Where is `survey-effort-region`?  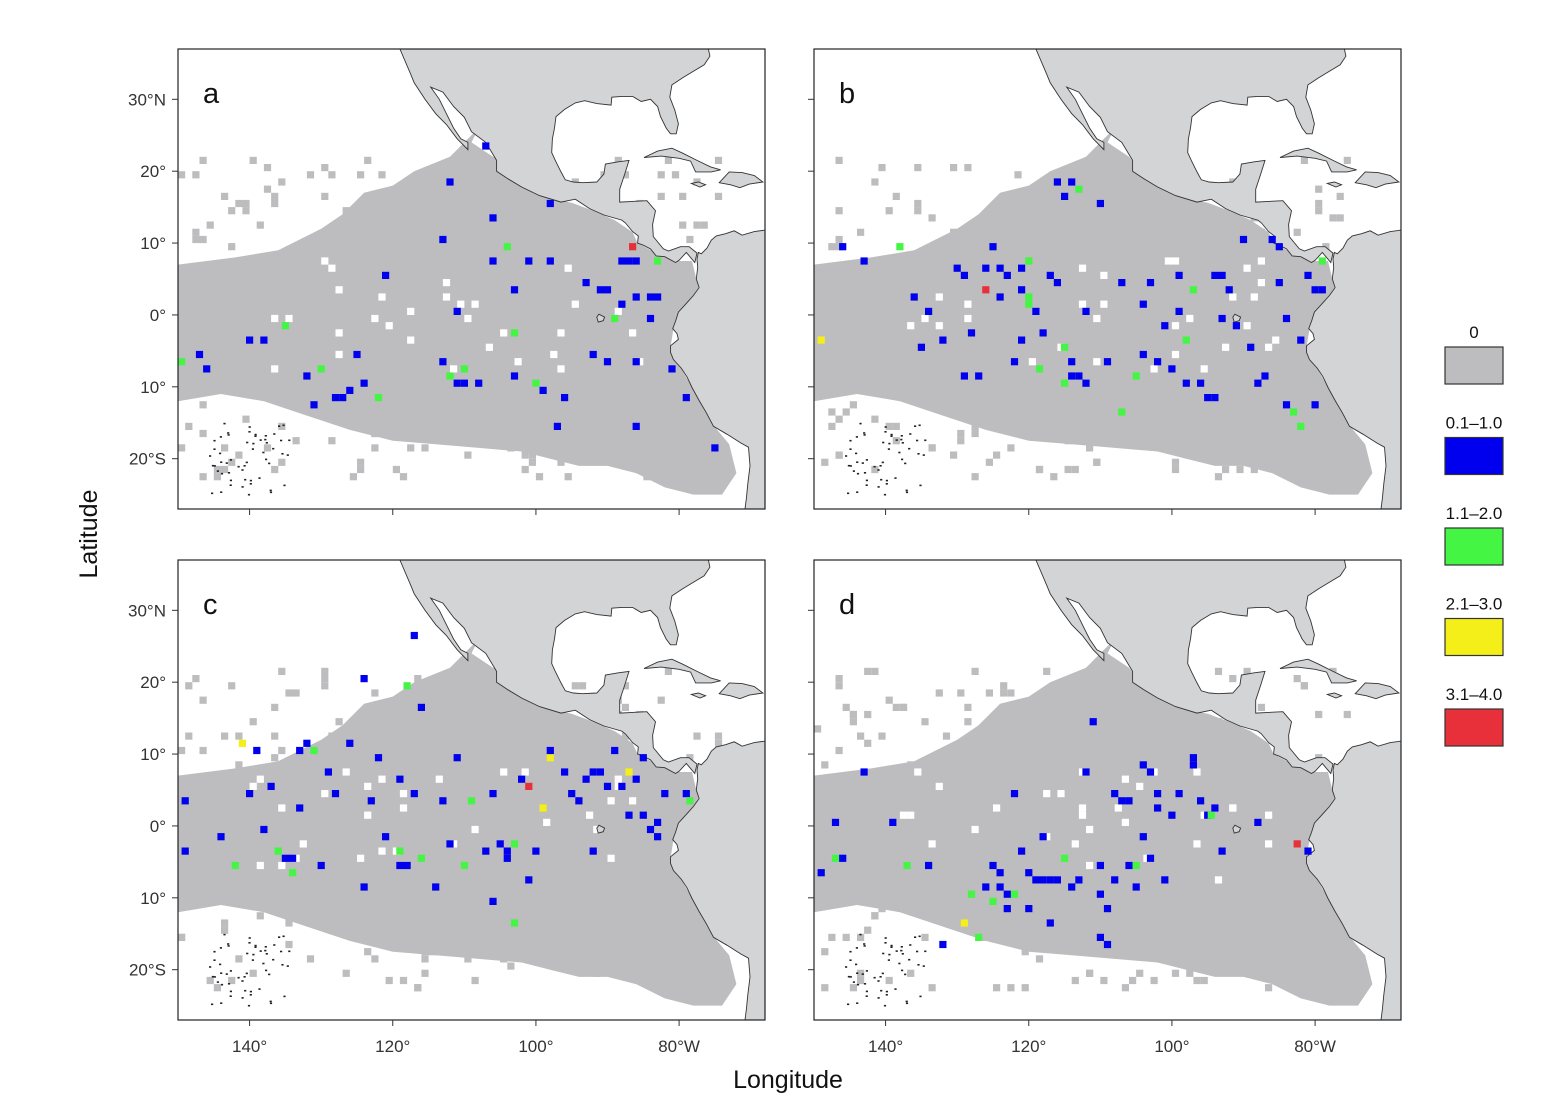
survey-effort-region is located at coordinates (1093, 311).